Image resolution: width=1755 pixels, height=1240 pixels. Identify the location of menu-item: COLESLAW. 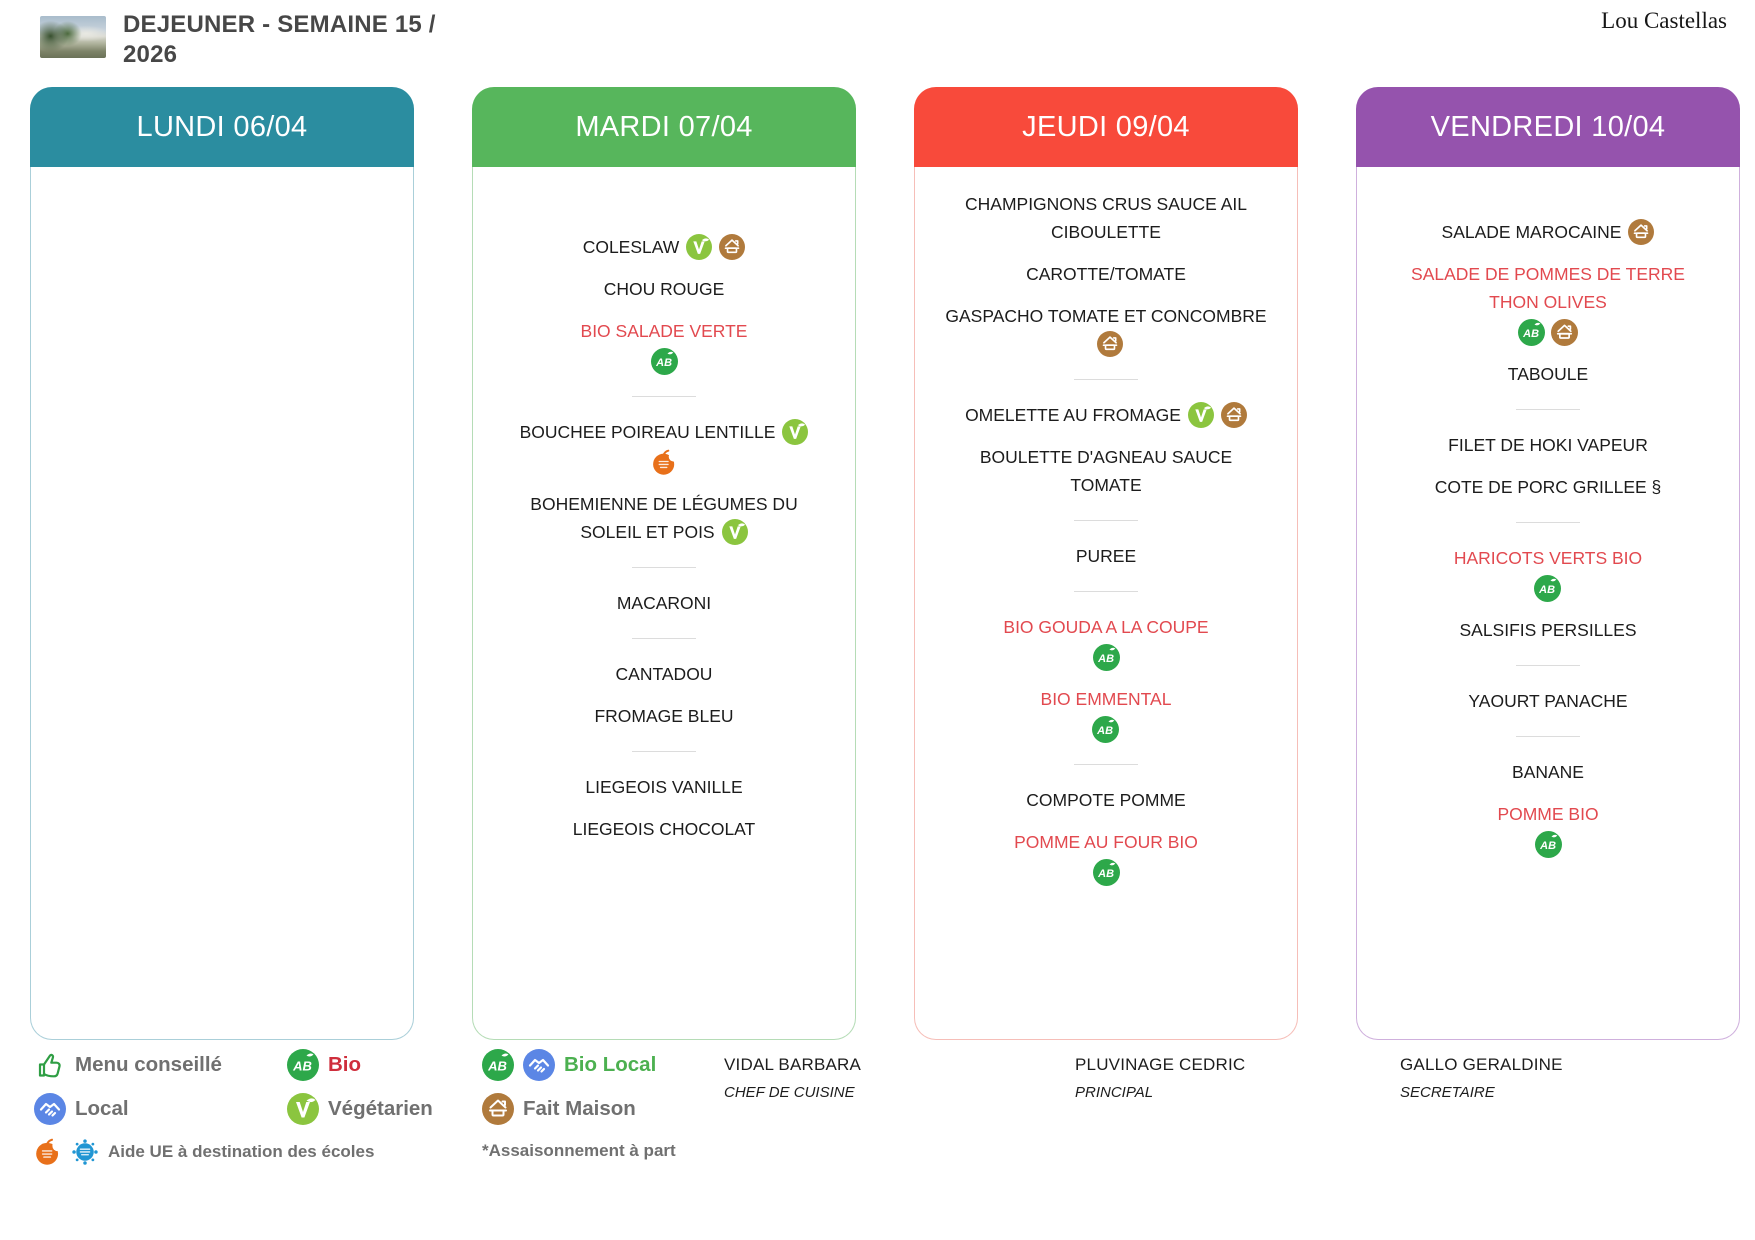
(664, 247).